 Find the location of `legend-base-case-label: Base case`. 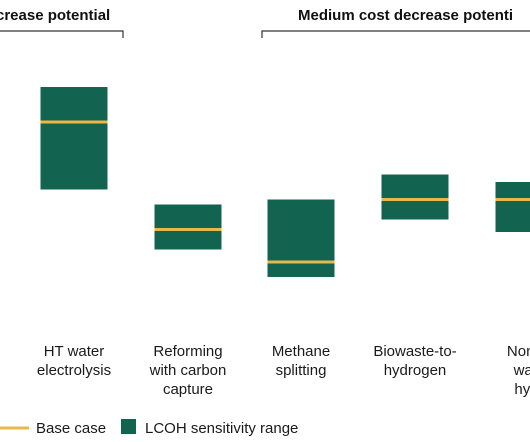

legend-base-case-label: Base case is located at coordinates (71, 428).